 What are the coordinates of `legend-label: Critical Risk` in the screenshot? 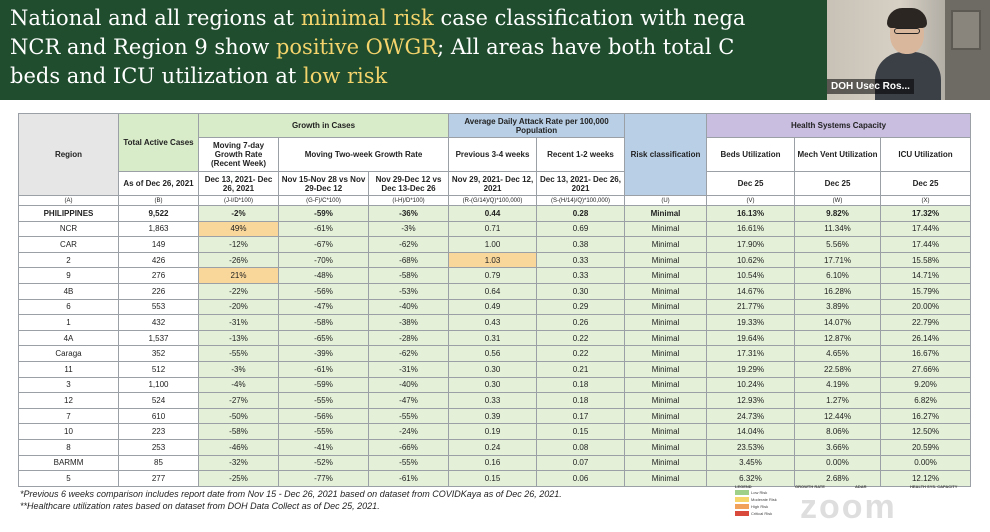 It's located at (762, 513).